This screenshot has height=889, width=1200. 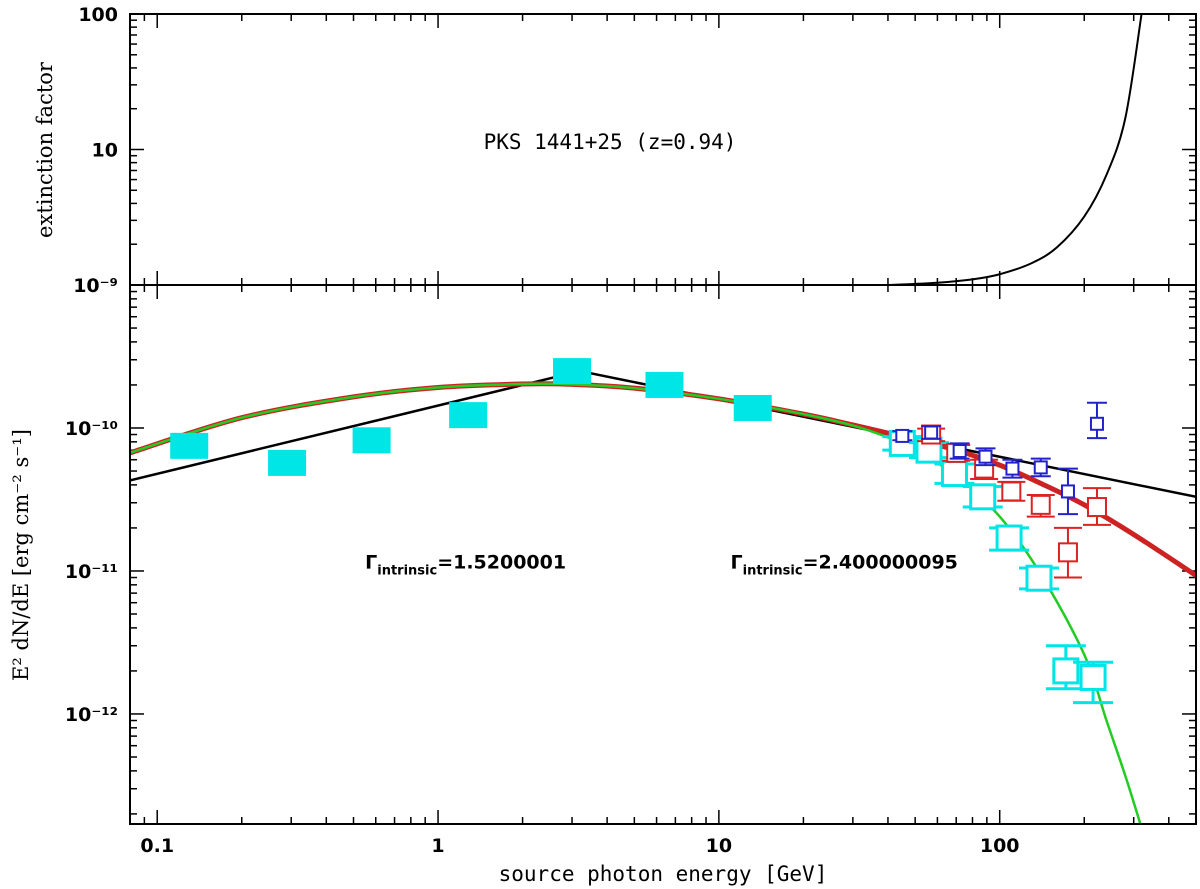 I want to click on gamma-annotation-high: Γintrinsic=2.400000095, so click(x=844, y=565).